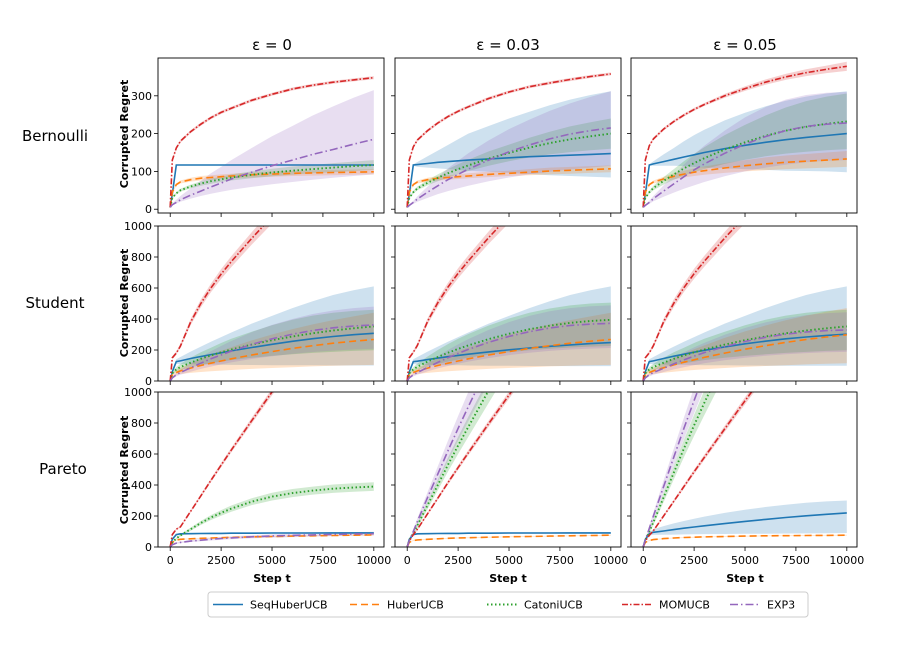  What do you see at coordinates (407, 560) in the screenshot?
I see `x-tick-label-pareto-2-0: 0` at bounding box center [407, 560].